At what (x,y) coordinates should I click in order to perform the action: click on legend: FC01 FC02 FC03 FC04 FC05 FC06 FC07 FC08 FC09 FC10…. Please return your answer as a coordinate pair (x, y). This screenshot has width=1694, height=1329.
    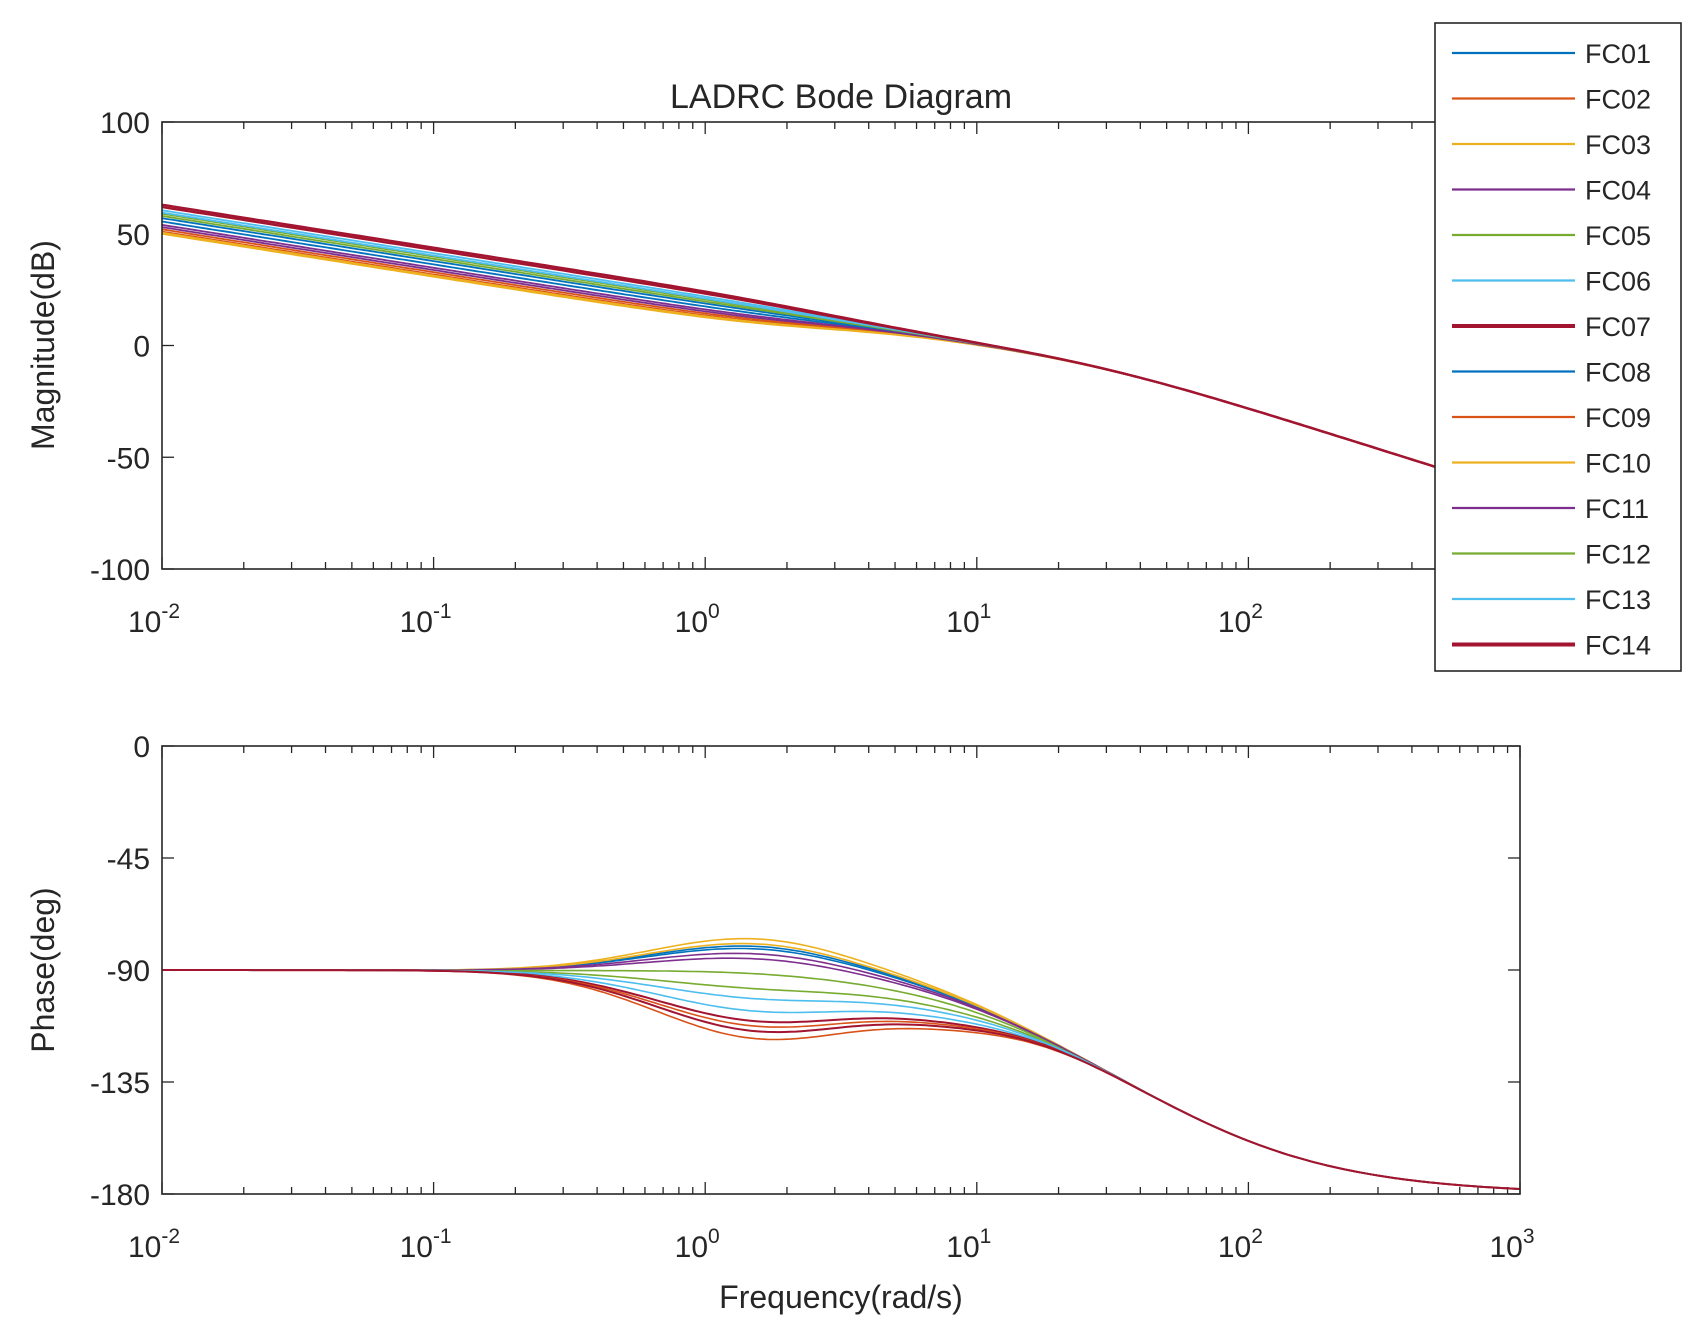
    Looking at the image, I should click on (1558, 347).